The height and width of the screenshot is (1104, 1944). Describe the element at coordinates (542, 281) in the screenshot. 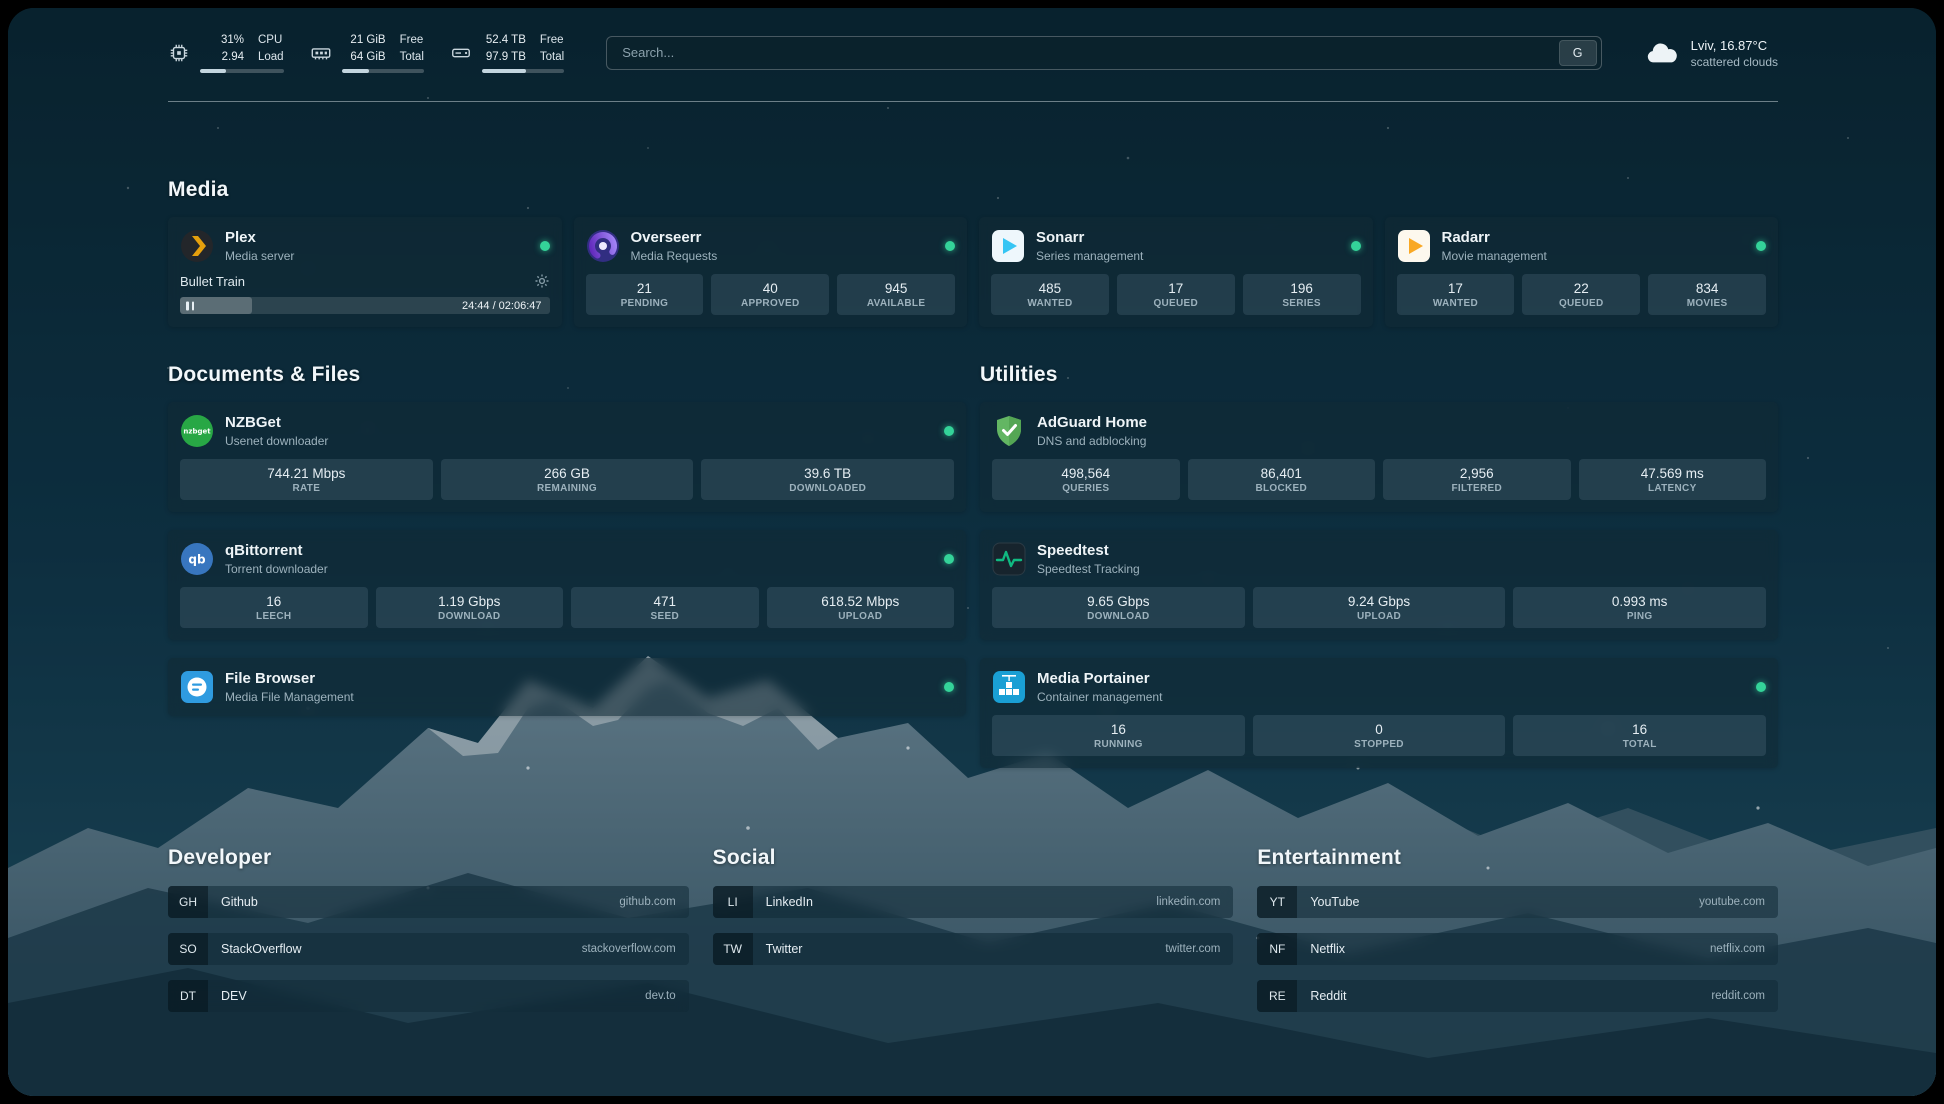

I see `settings-gear-icon` at that location.